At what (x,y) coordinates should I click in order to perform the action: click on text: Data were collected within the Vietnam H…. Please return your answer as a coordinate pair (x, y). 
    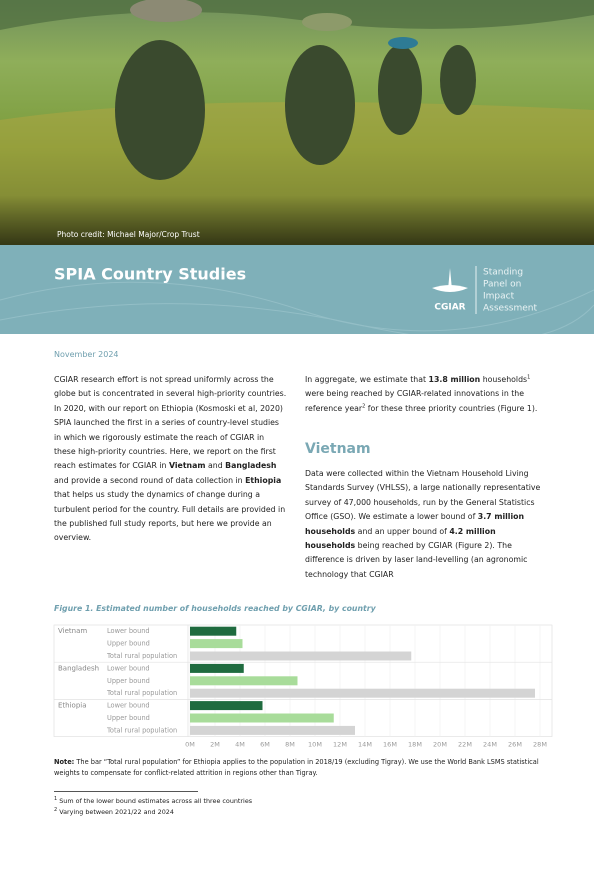
    Looking at the image, I should click on (423, 495).